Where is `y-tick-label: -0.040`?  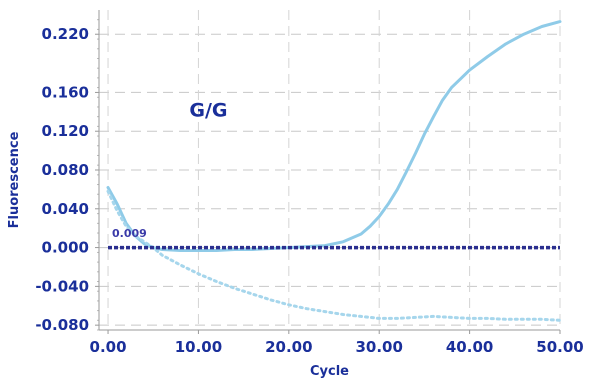 y-tick-label: -0.040 is located at coordinates (62, 286).